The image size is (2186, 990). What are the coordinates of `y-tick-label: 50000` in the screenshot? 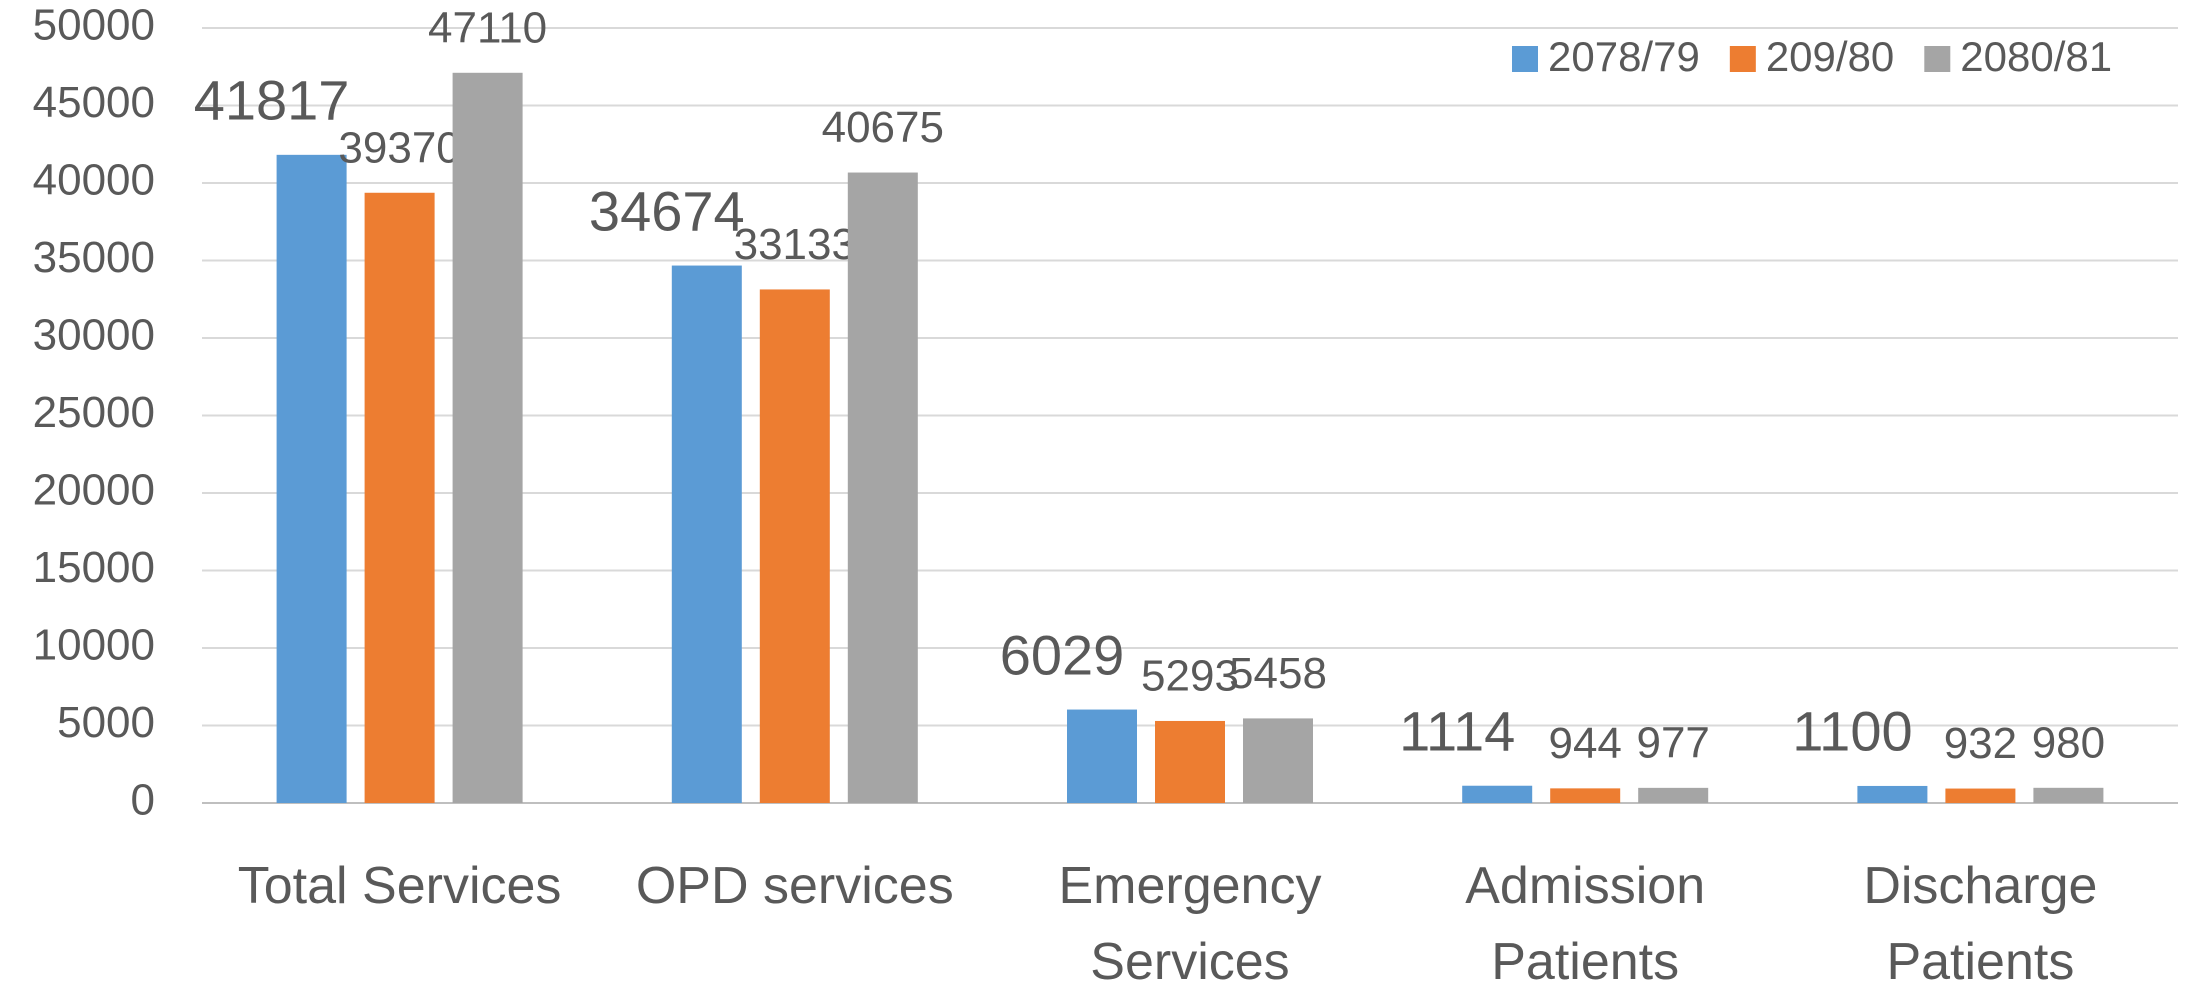 It's located at (94, 25).